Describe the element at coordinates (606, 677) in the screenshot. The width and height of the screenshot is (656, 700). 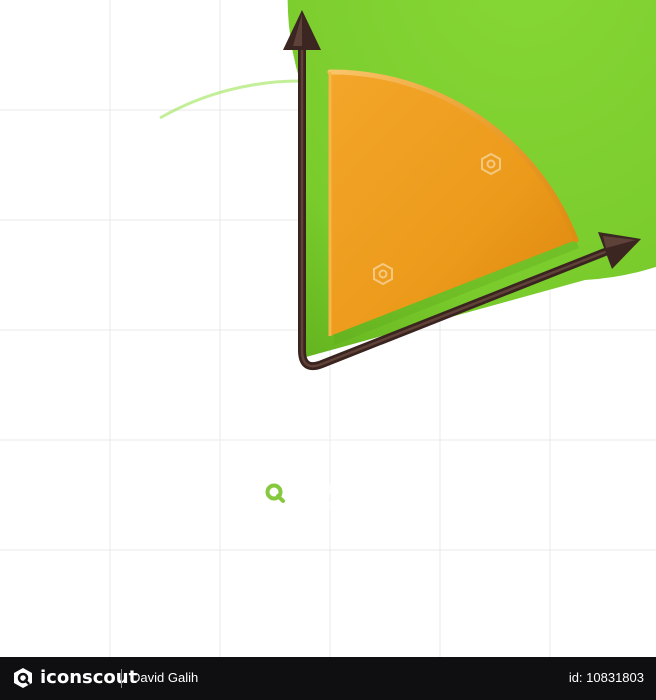
I see `footer-asset-id: id: 10831803` at that location.